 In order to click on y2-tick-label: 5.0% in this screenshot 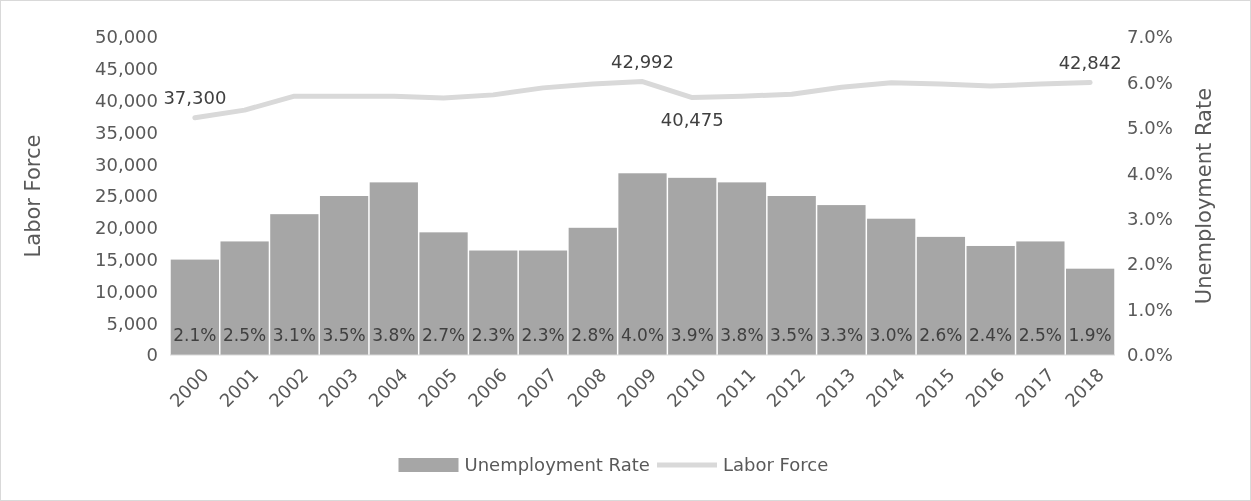, I will do `click(1150, 128)`.